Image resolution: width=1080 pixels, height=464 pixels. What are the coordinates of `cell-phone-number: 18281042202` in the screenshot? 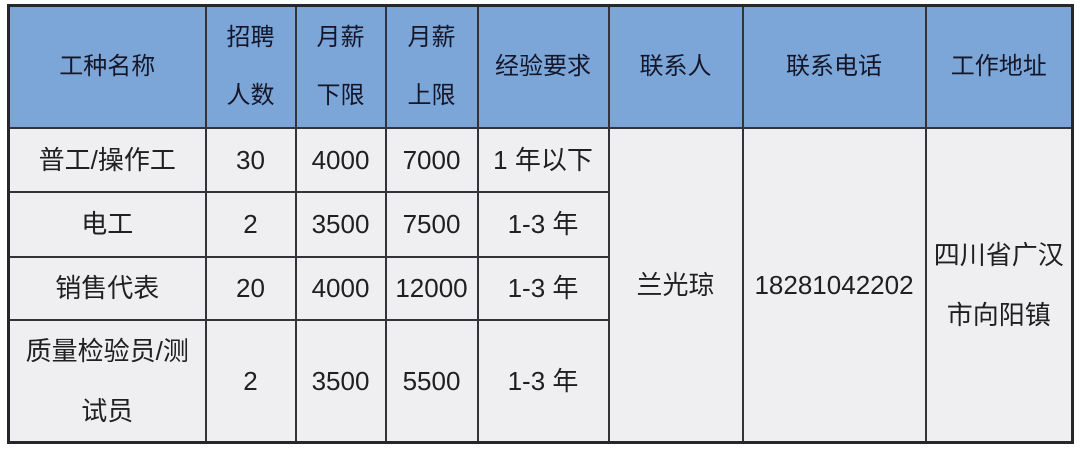 It's located at (834, 285).